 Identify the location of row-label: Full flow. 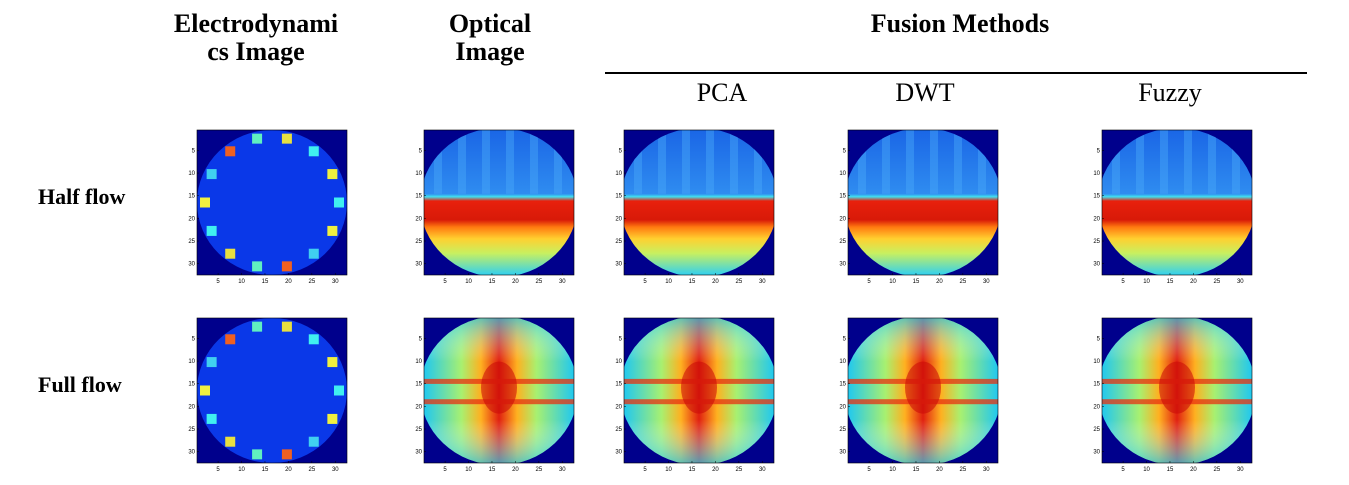
(80, 384).